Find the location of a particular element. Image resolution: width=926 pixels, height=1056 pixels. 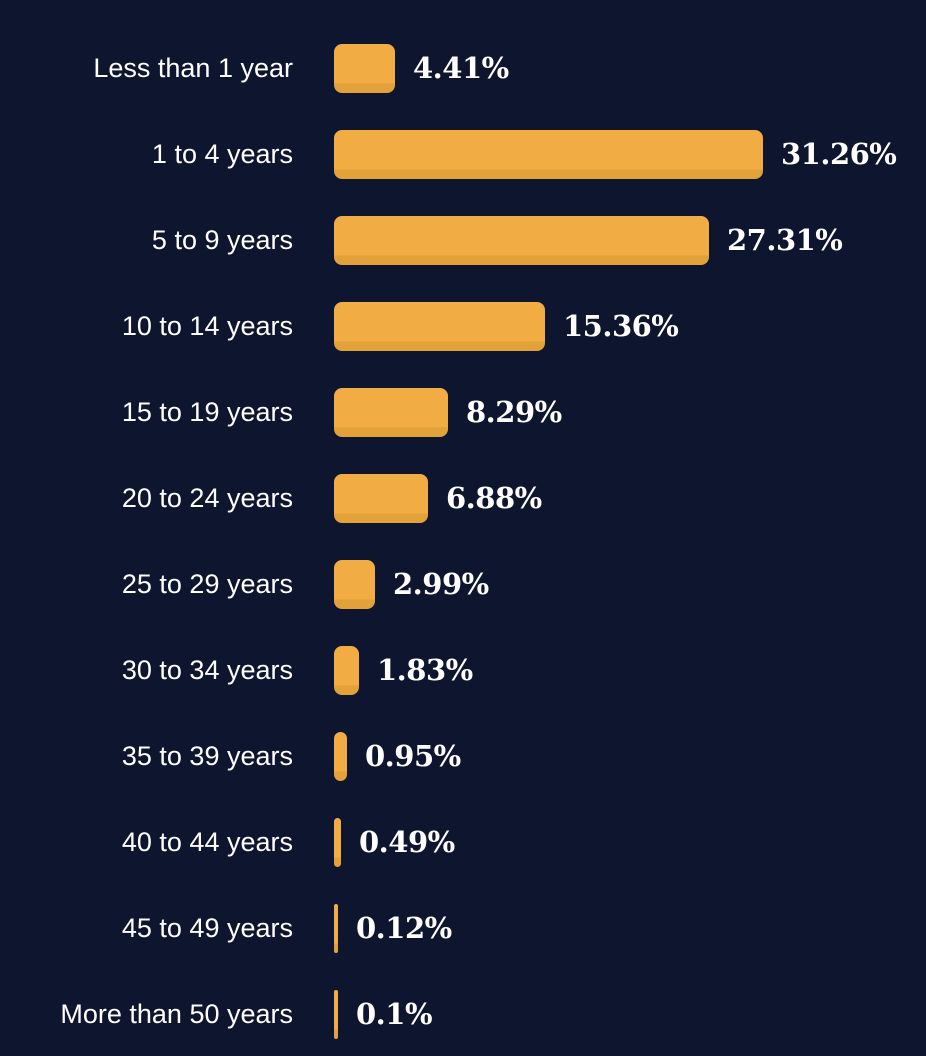

value-label: 0.49% is located at coordinates (407, 841).